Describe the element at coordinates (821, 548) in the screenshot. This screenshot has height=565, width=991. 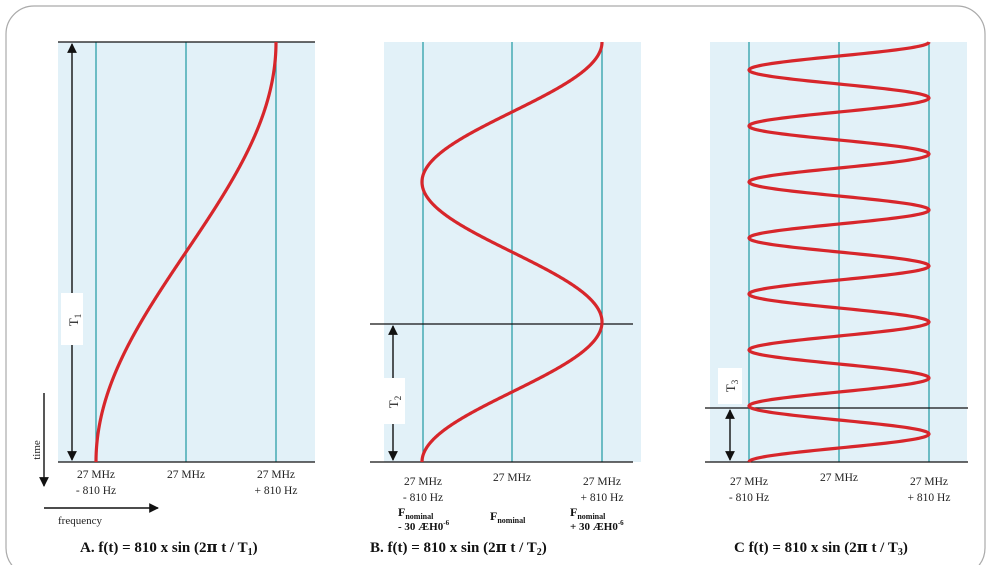
I see `panel-c-caption: C f(t) = 810 x sin (2π t / T3)` at that location.